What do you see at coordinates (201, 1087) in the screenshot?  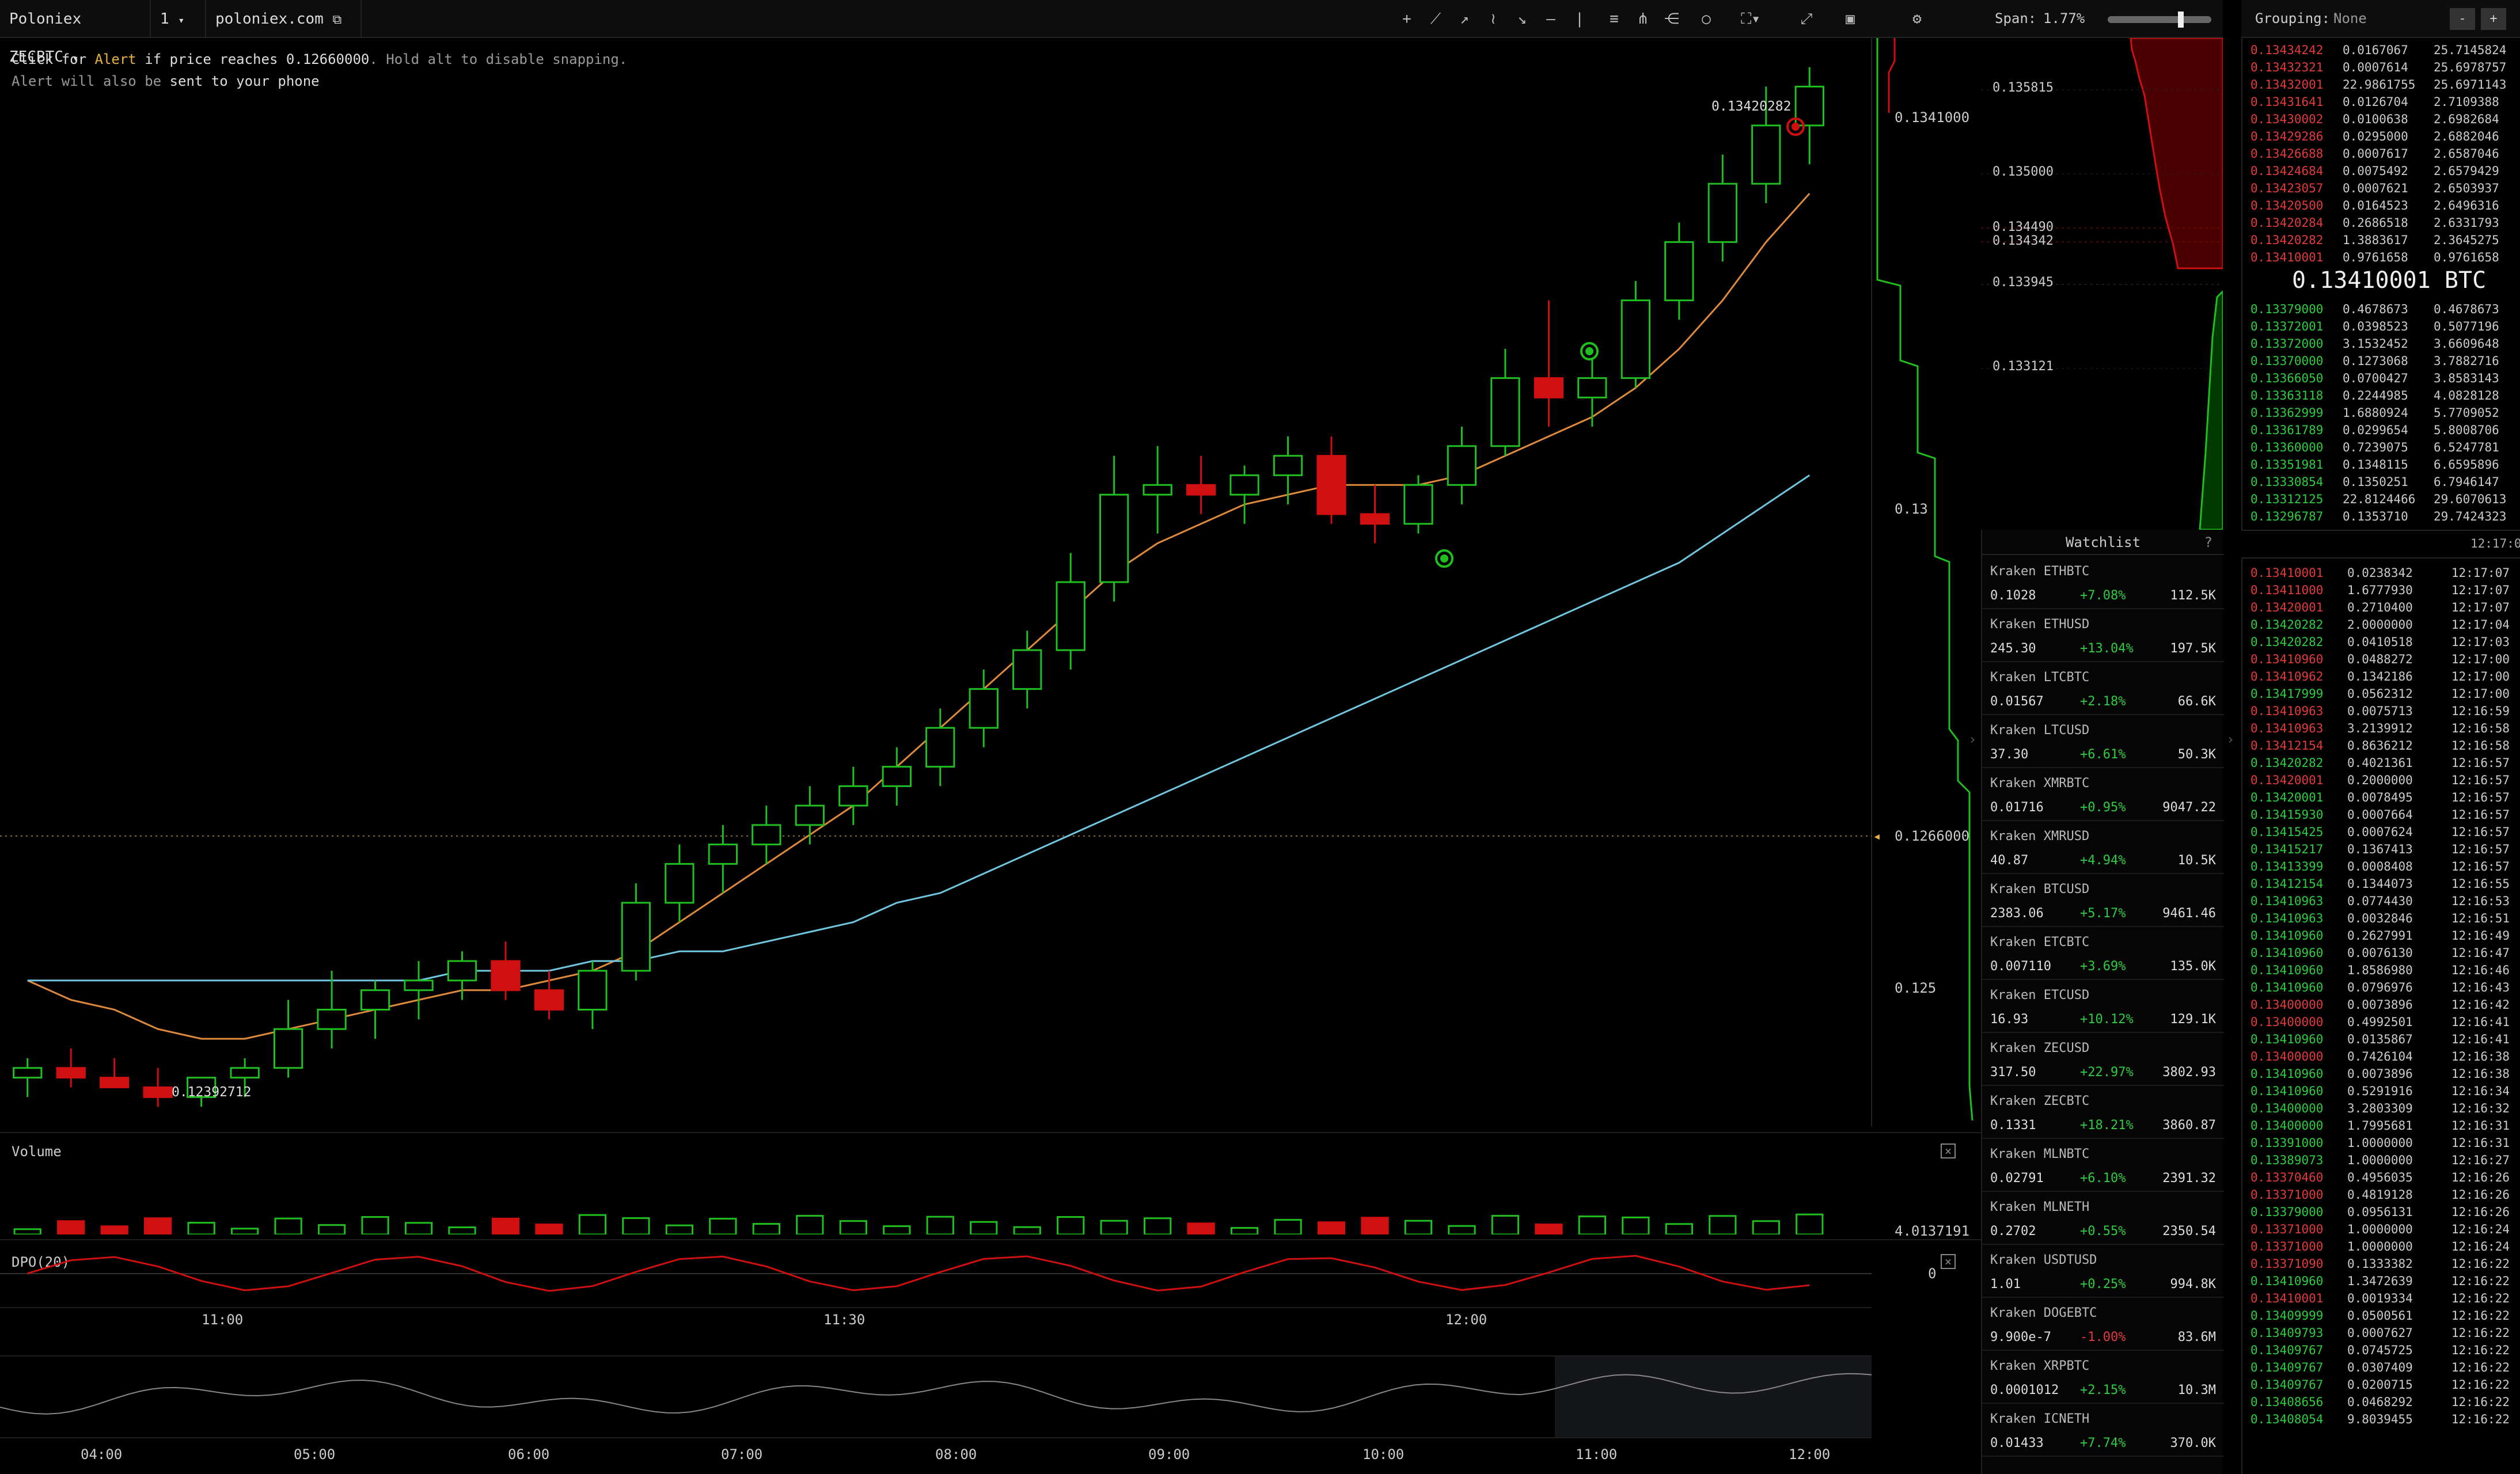 I see `candle-body` at bounding box center [201, 1087].